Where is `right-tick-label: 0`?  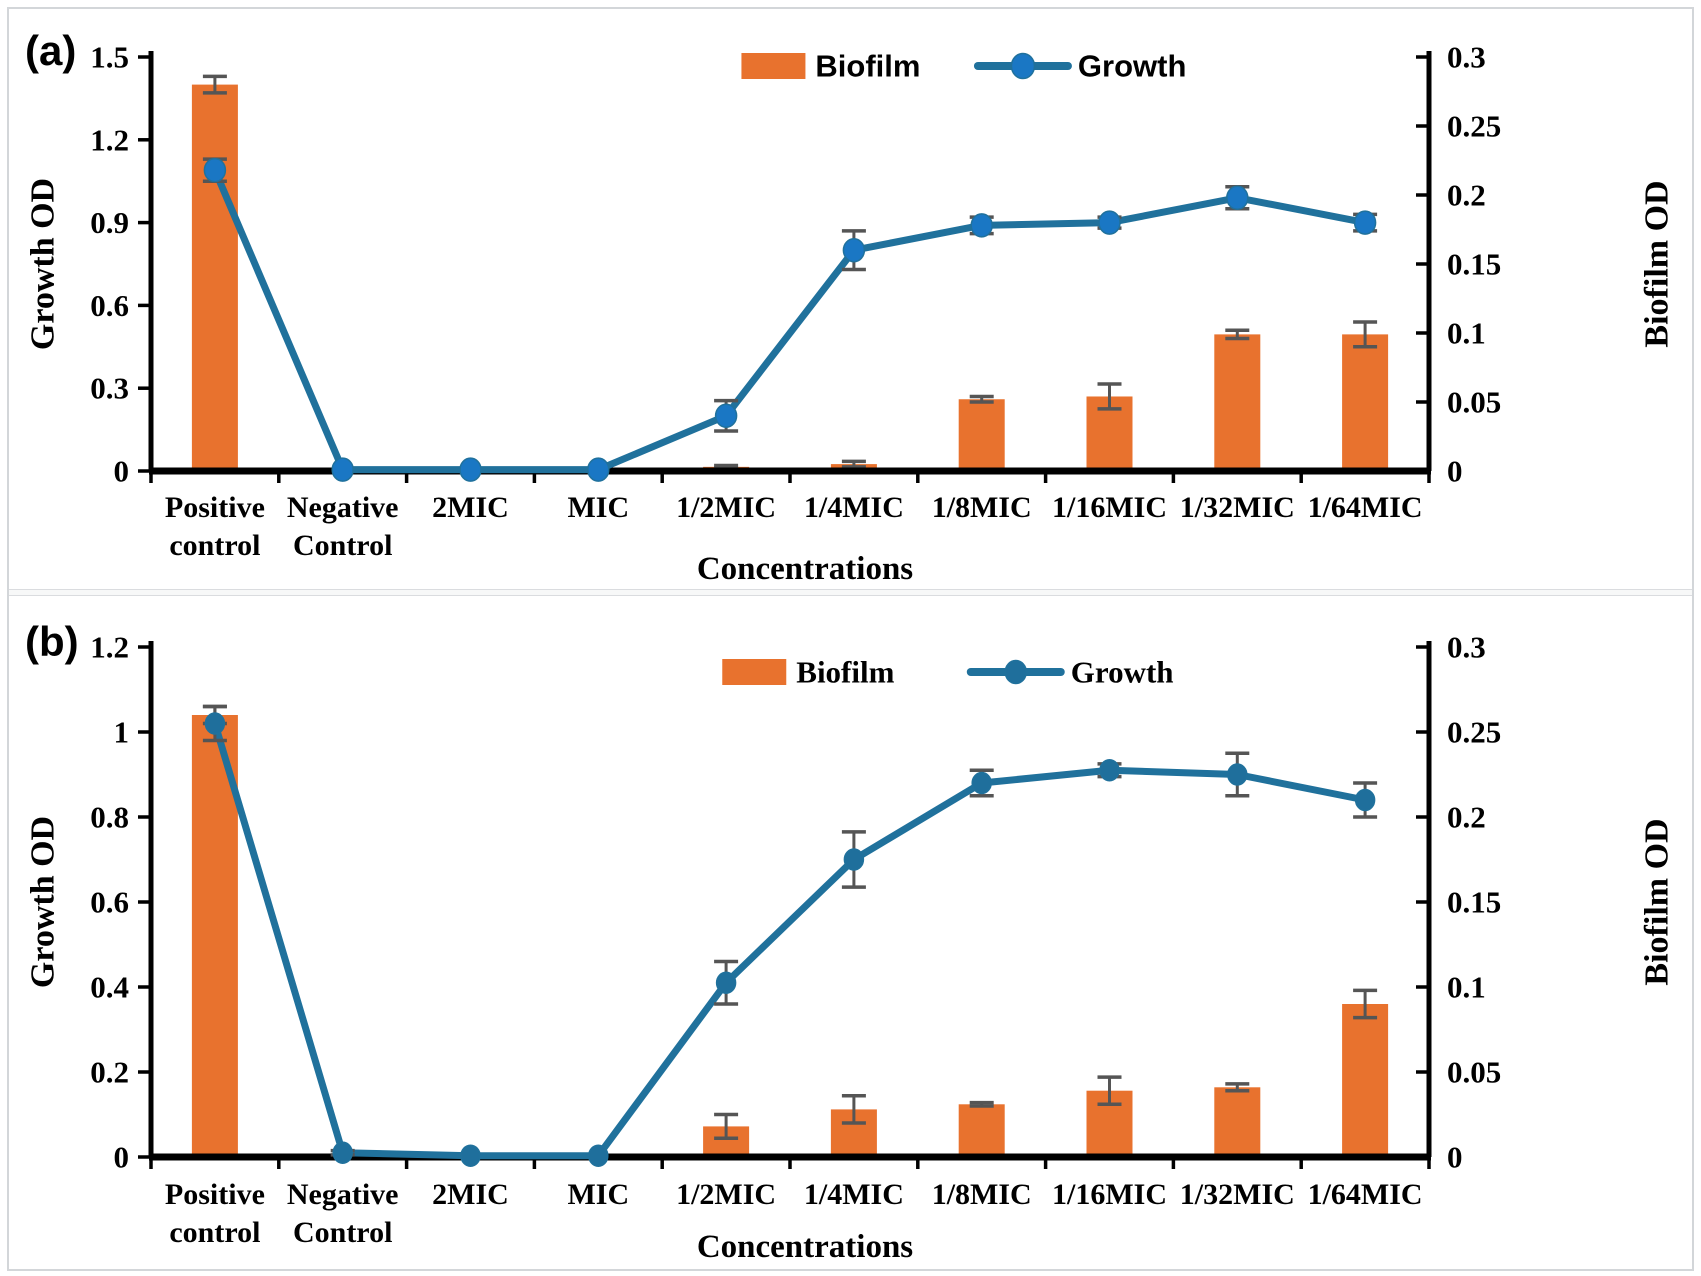 right-tick-label: 0 is located at coordinates (1455, 471).